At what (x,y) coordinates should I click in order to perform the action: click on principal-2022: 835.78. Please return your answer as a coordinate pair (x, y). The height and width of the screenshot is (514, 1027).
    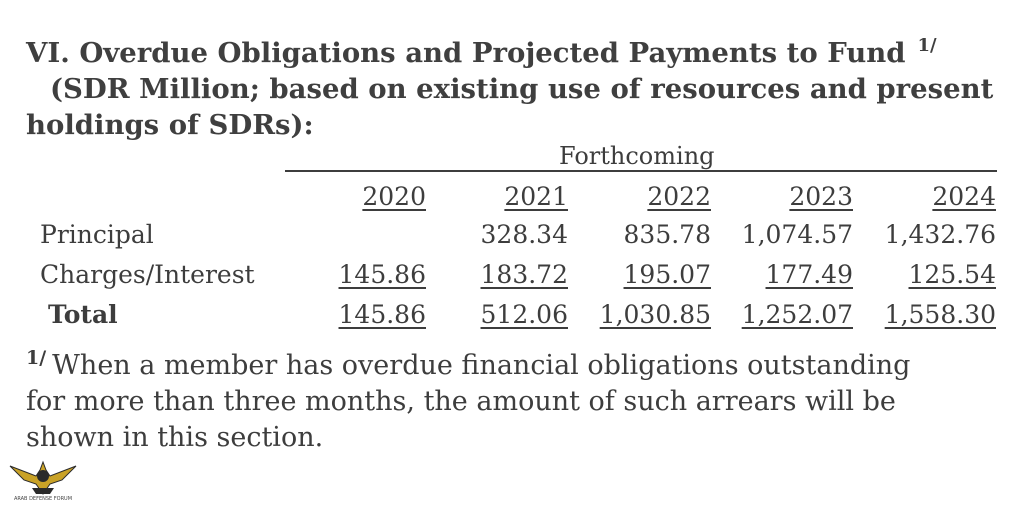
    Looking at the image, I should click on (667, 234).